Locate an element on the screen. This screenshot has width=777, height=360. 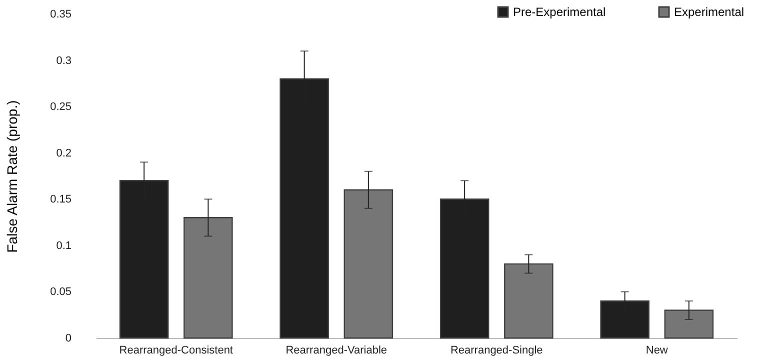
y-tick-label: 0.15 is located at coordinates (61, 200).